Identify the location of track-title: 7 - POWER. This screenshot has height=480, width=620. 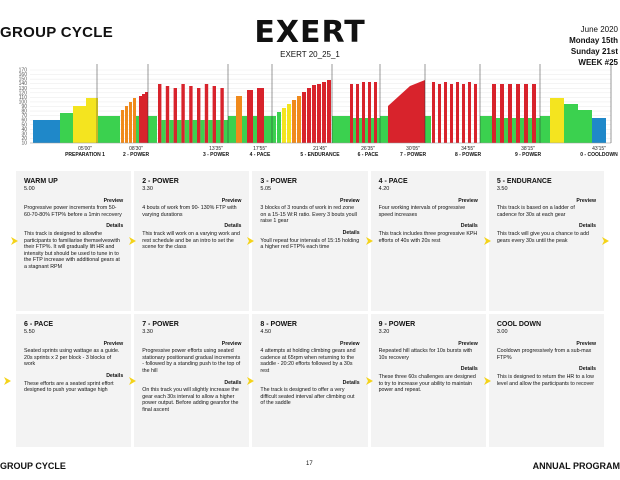
(160, 324).